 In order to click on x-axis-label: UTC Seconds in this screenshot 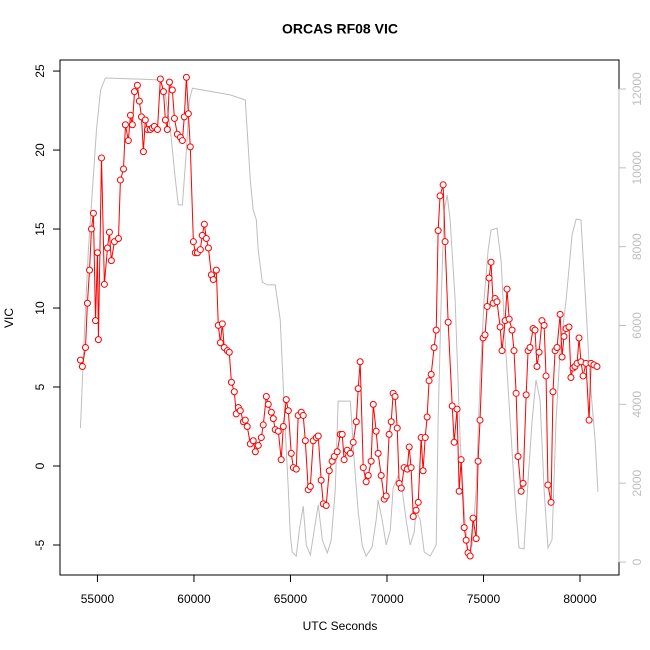, I will do `click(340, 626)`.